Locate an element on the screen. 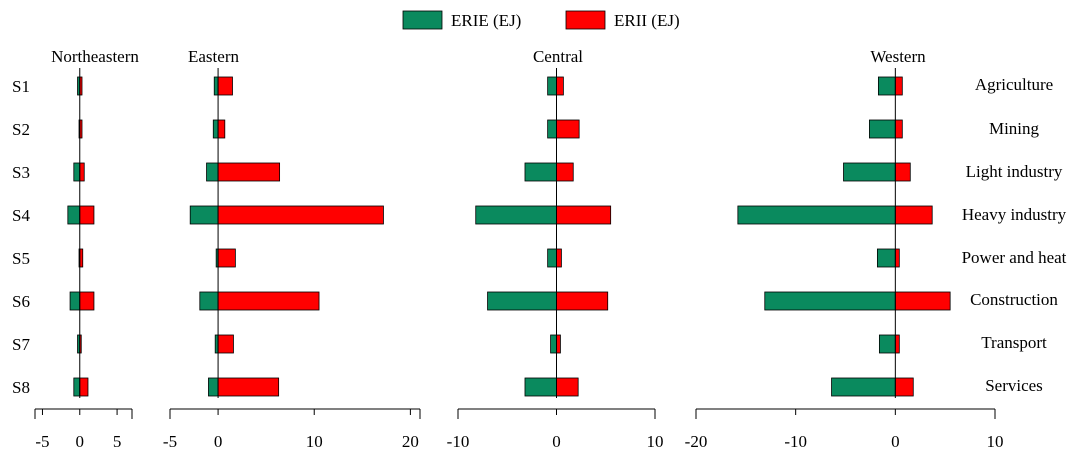  bar-erii-central-s5 is located at coordinates (559, 258).